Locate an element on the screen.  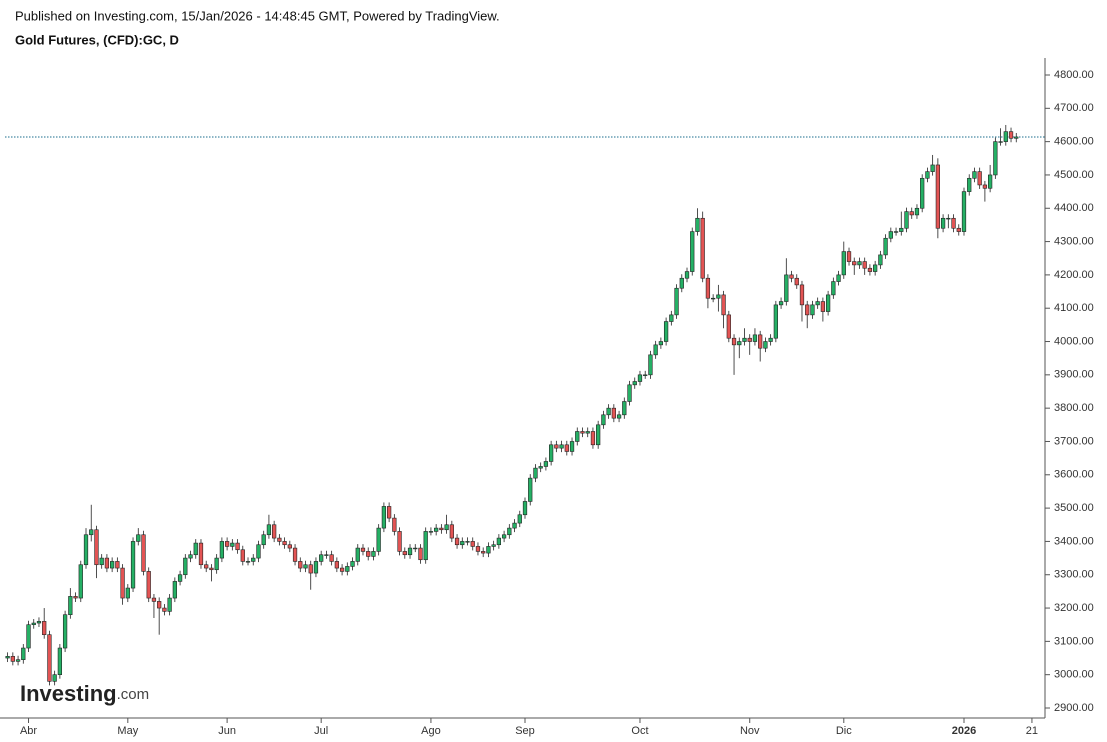
x-tick-label: 21 is located at coordinates (1032, 731).